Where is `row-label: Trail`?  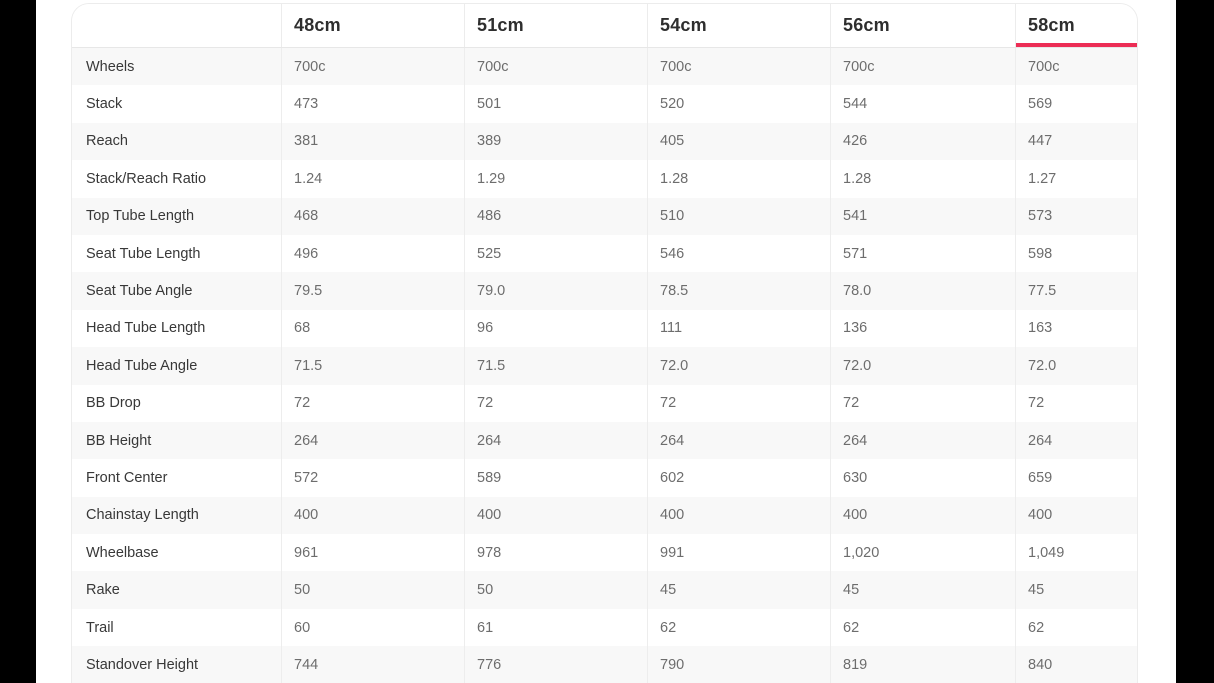
row-label: Trail is located at coordinates (100, 627).